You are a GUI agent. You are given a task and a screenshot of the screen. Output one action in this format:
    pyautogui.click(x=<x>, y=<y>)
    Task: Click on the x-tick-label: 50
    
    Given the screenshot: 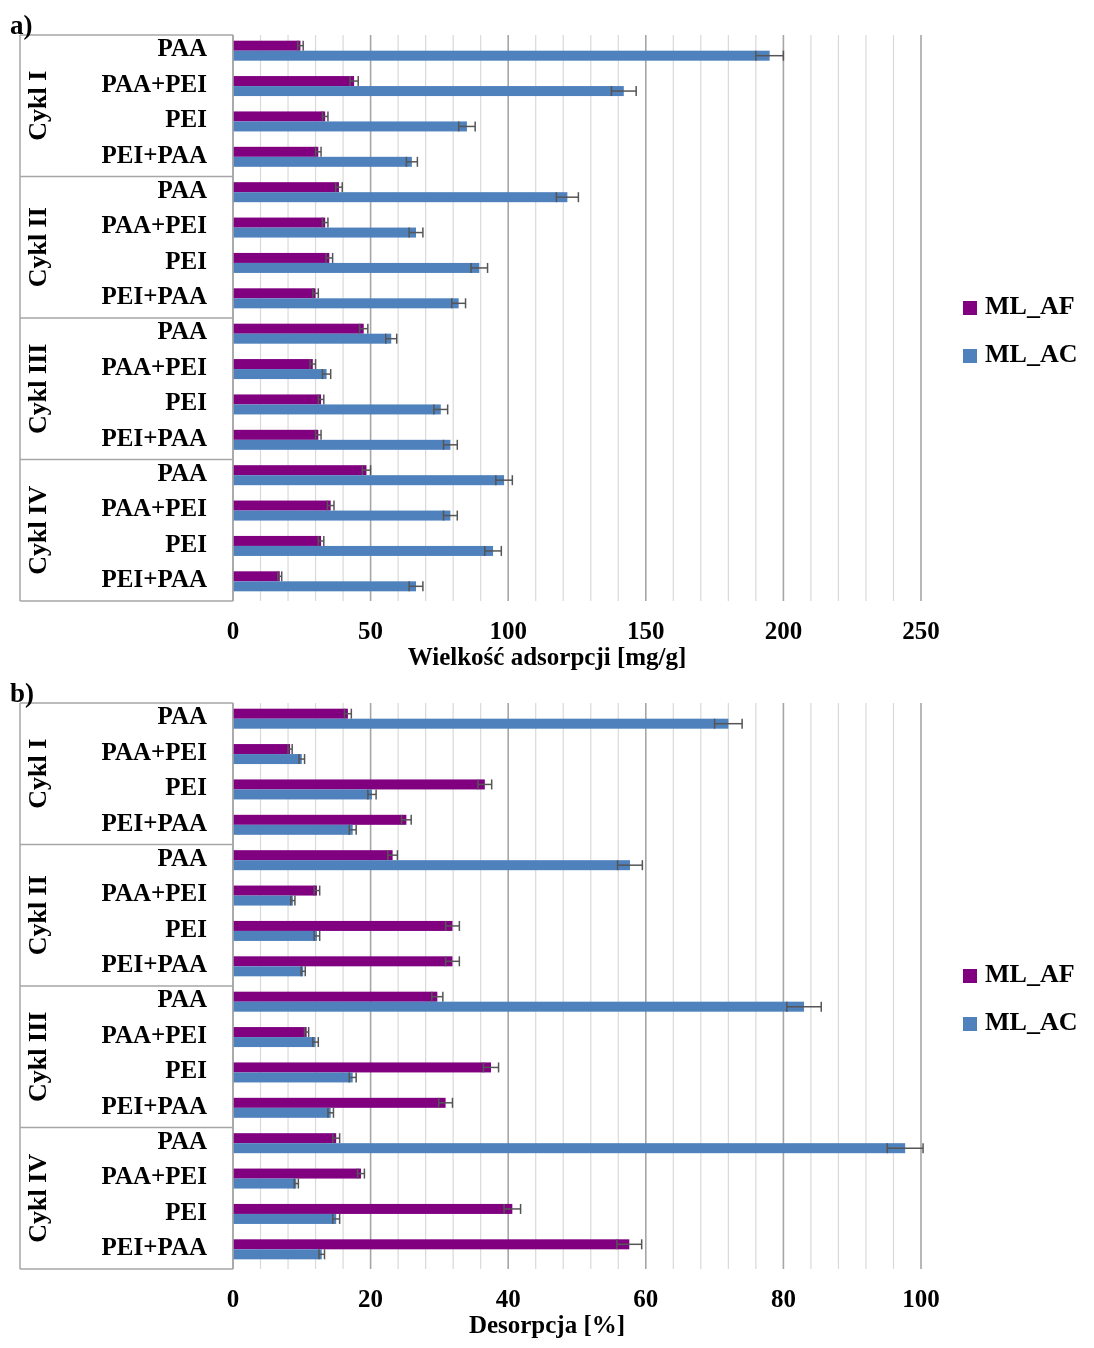 What is the action you would take?
    pyautogui.click(x=371, y=630)
    